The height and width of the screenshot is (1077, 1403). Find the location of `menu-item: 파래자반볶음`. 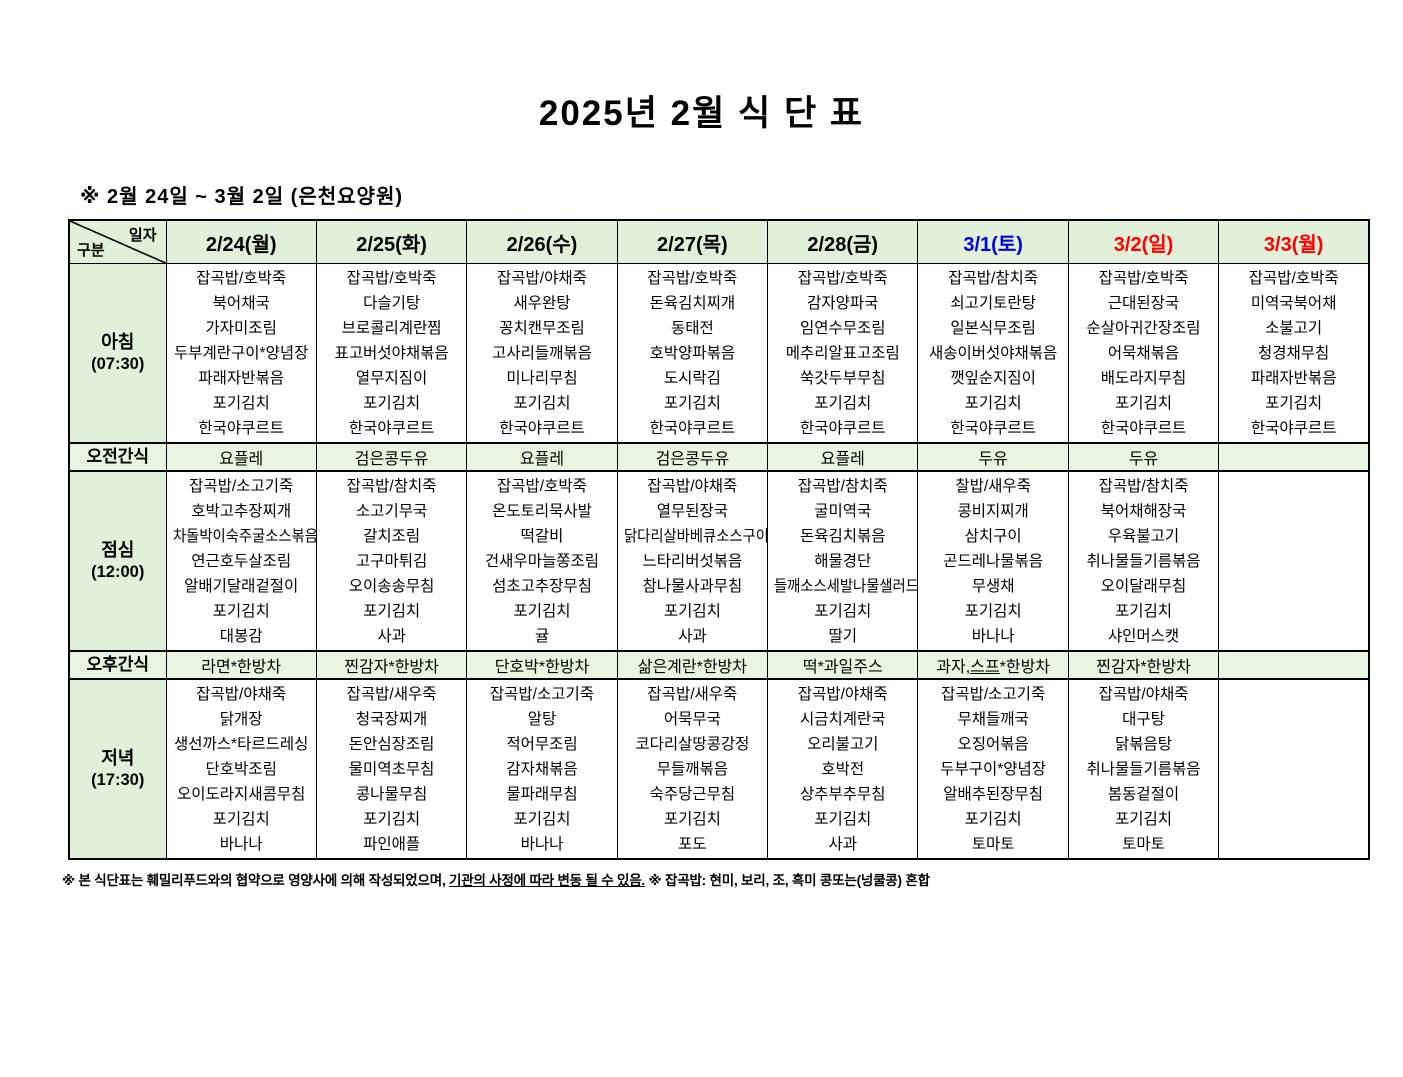

menu-item: 파래자반볶음 is located at coordinates (1293, 378).